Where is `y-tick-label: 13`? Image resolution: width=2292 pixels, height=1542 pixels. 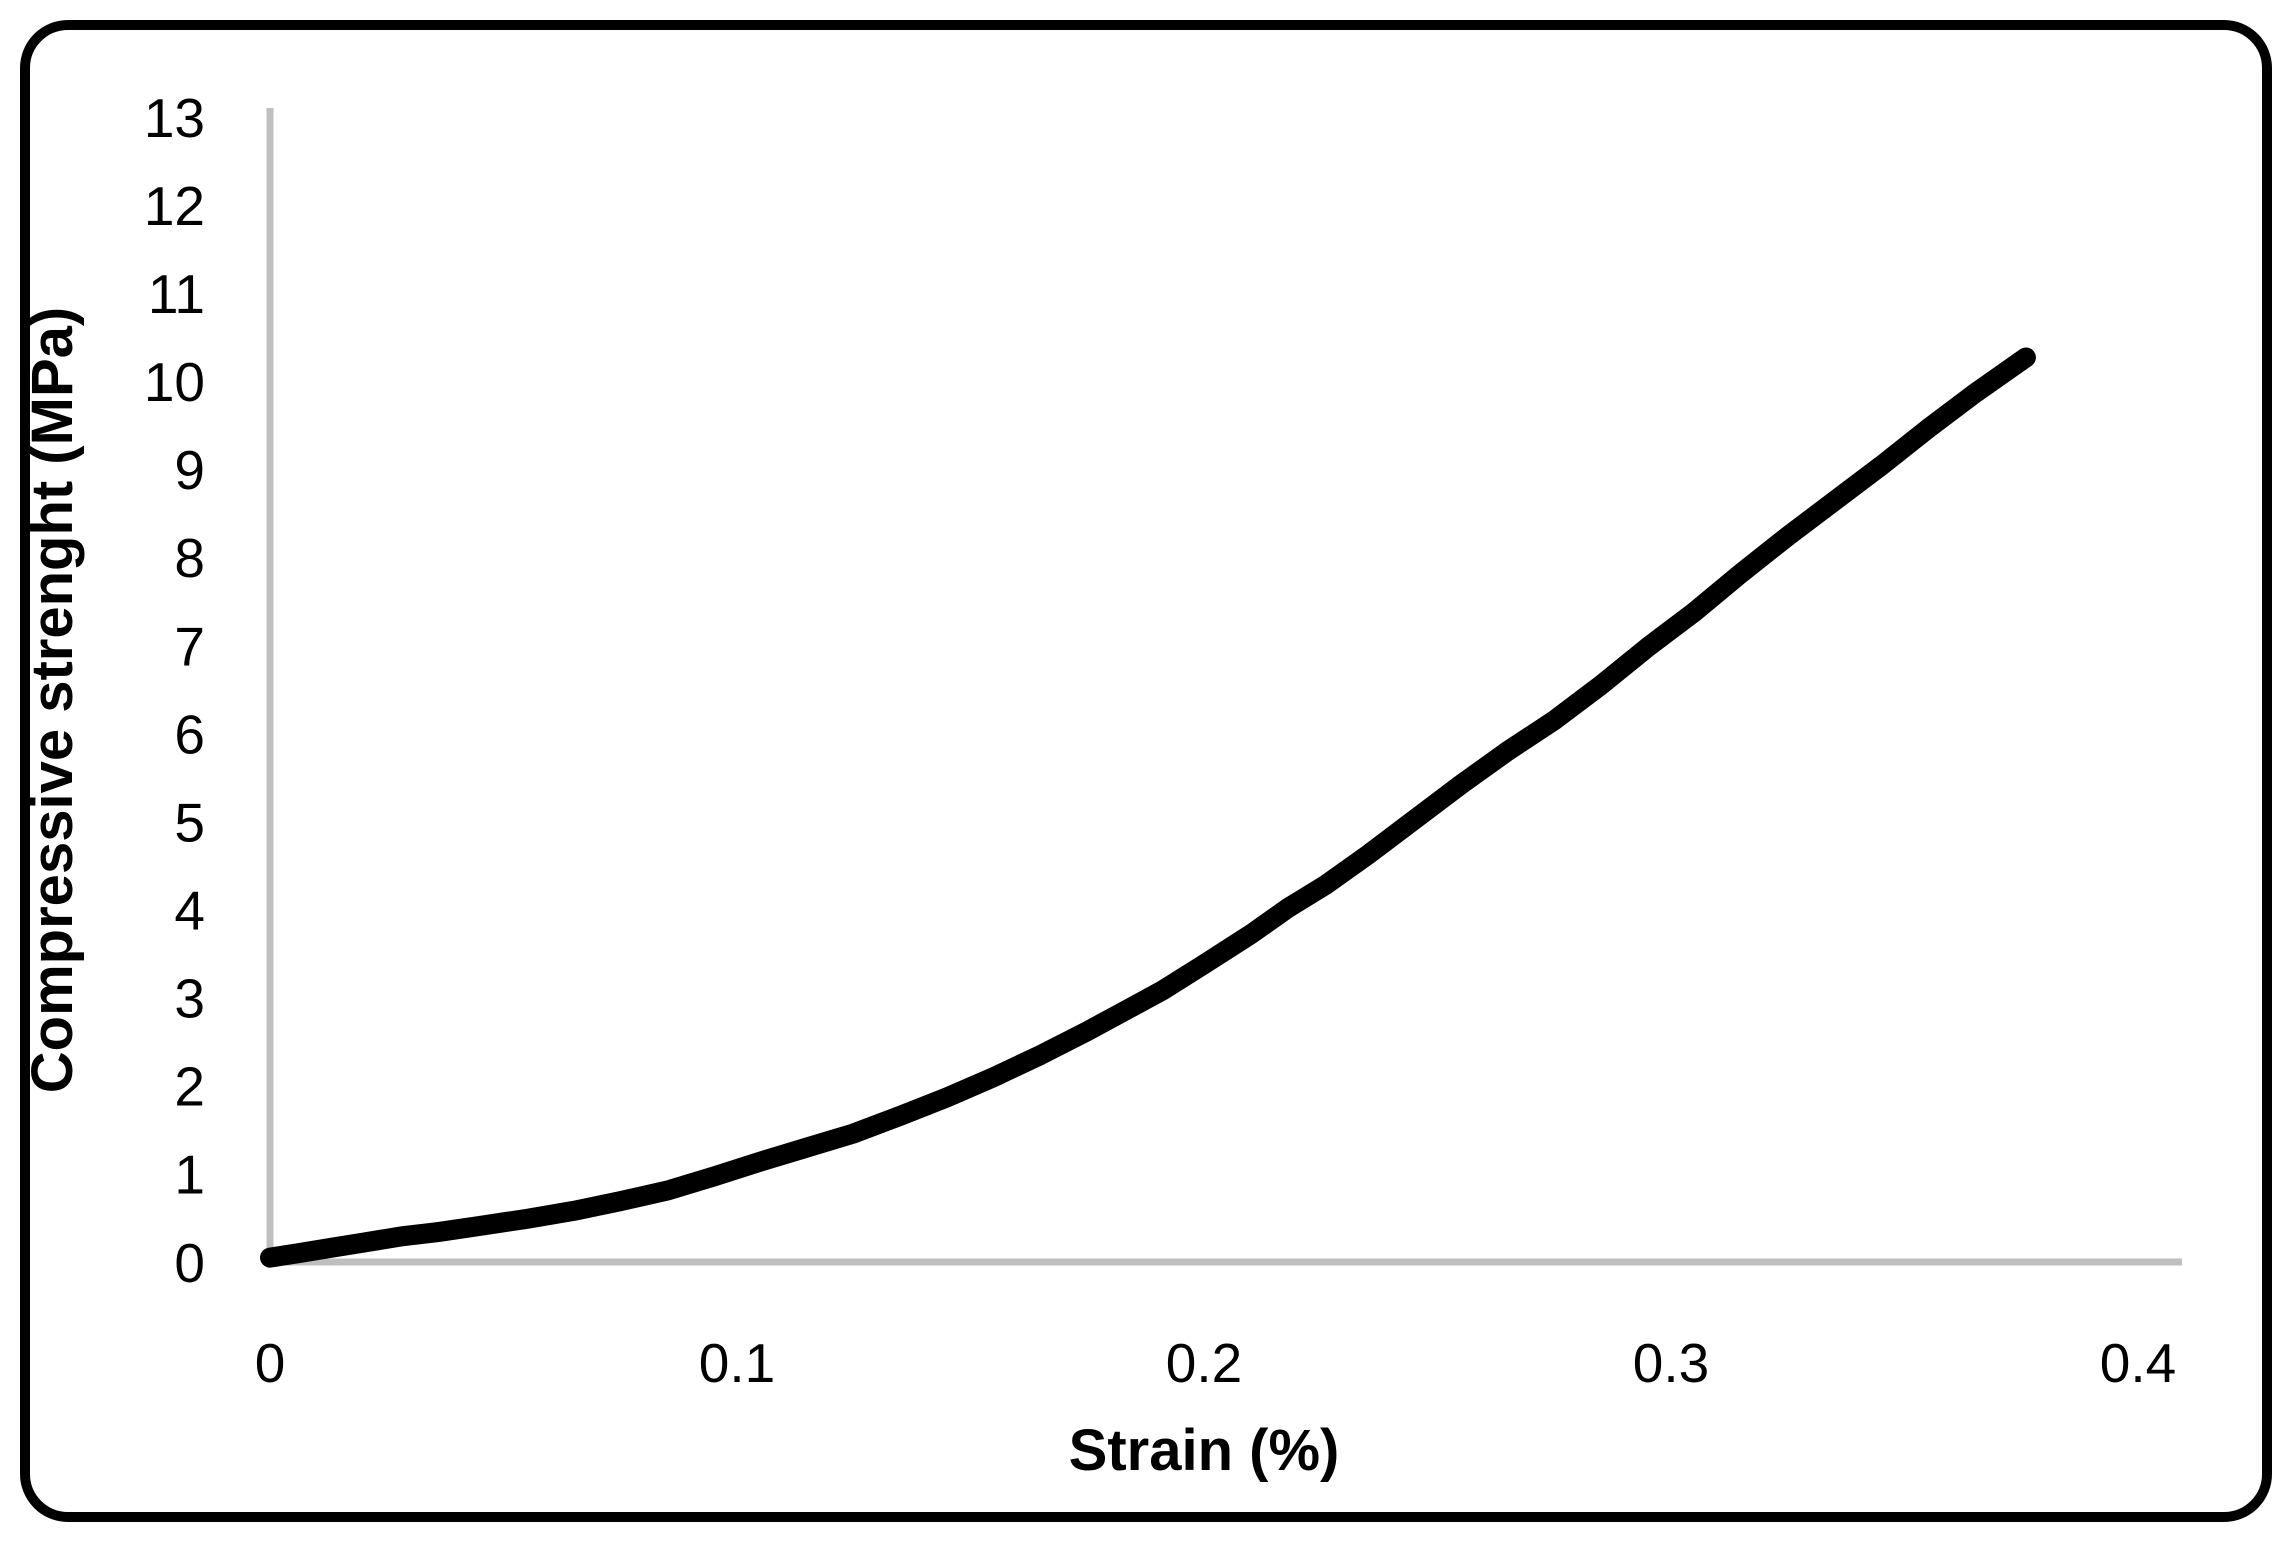
y-tick-label: 13 is located at coordinates (174, 118).